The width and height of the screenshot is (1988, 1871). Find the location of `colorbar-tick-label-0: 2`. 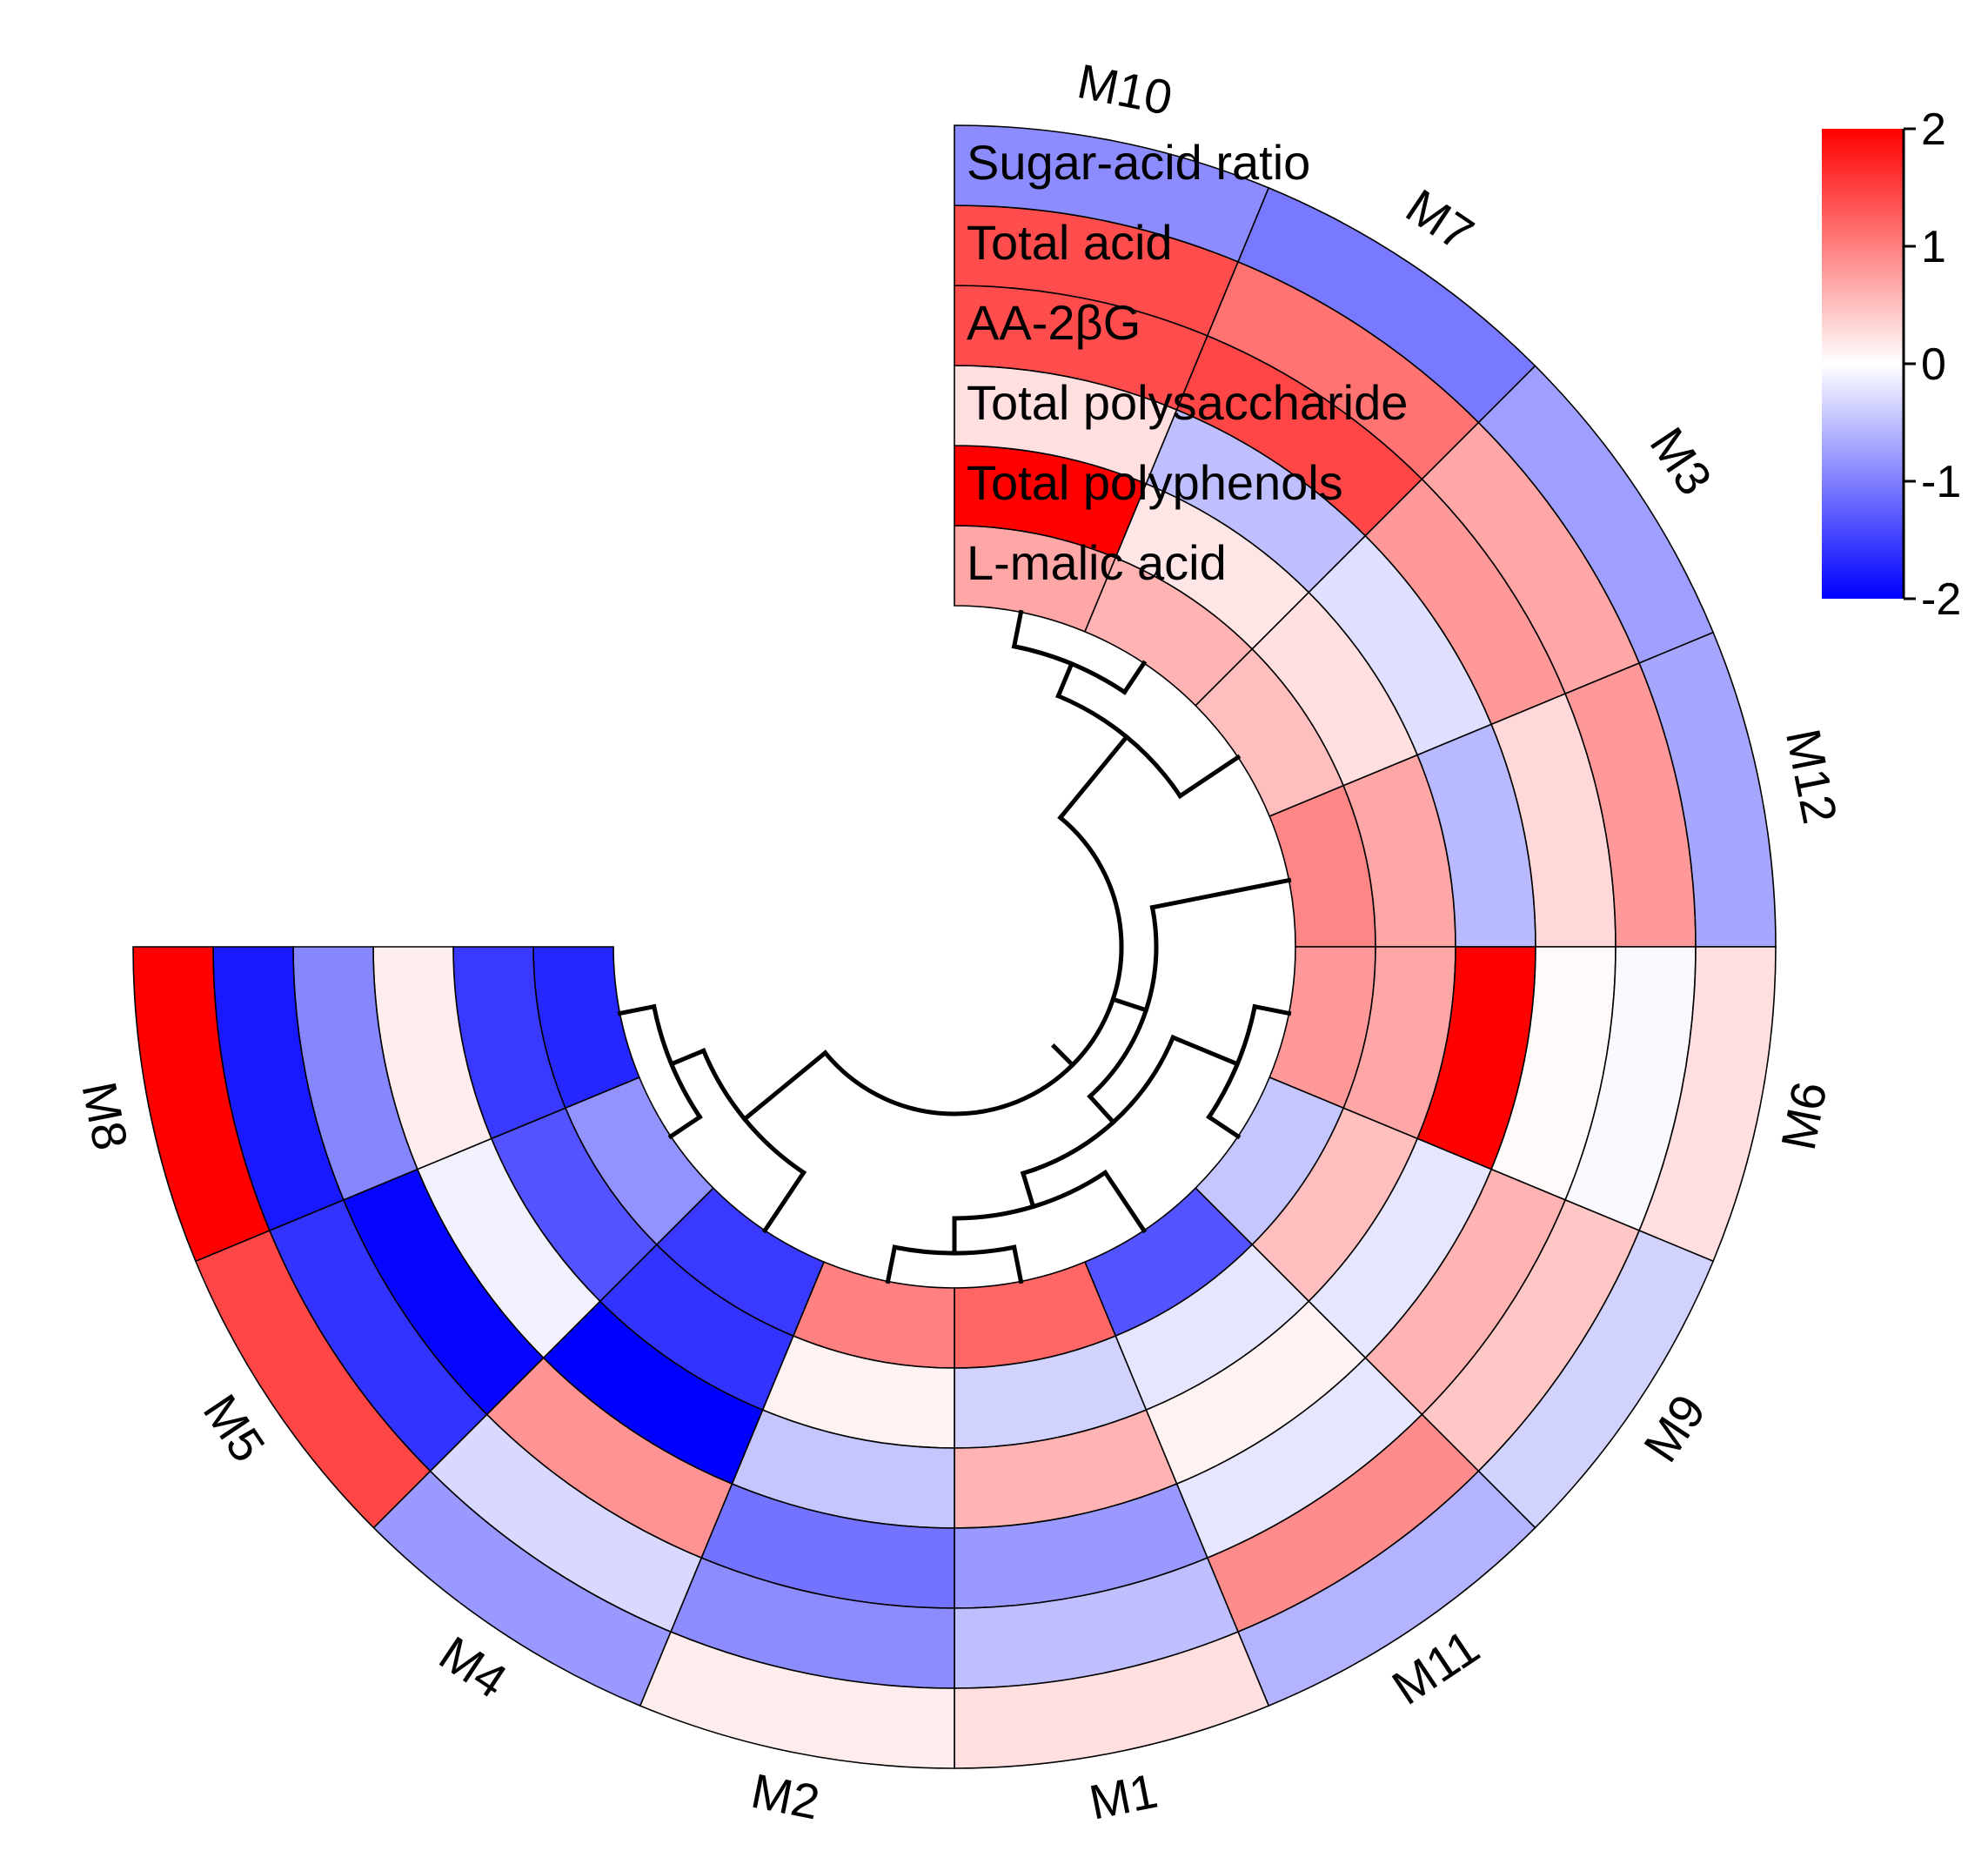

colorbar-tick-label-0: 2 is located at coordinates (1933, 129).